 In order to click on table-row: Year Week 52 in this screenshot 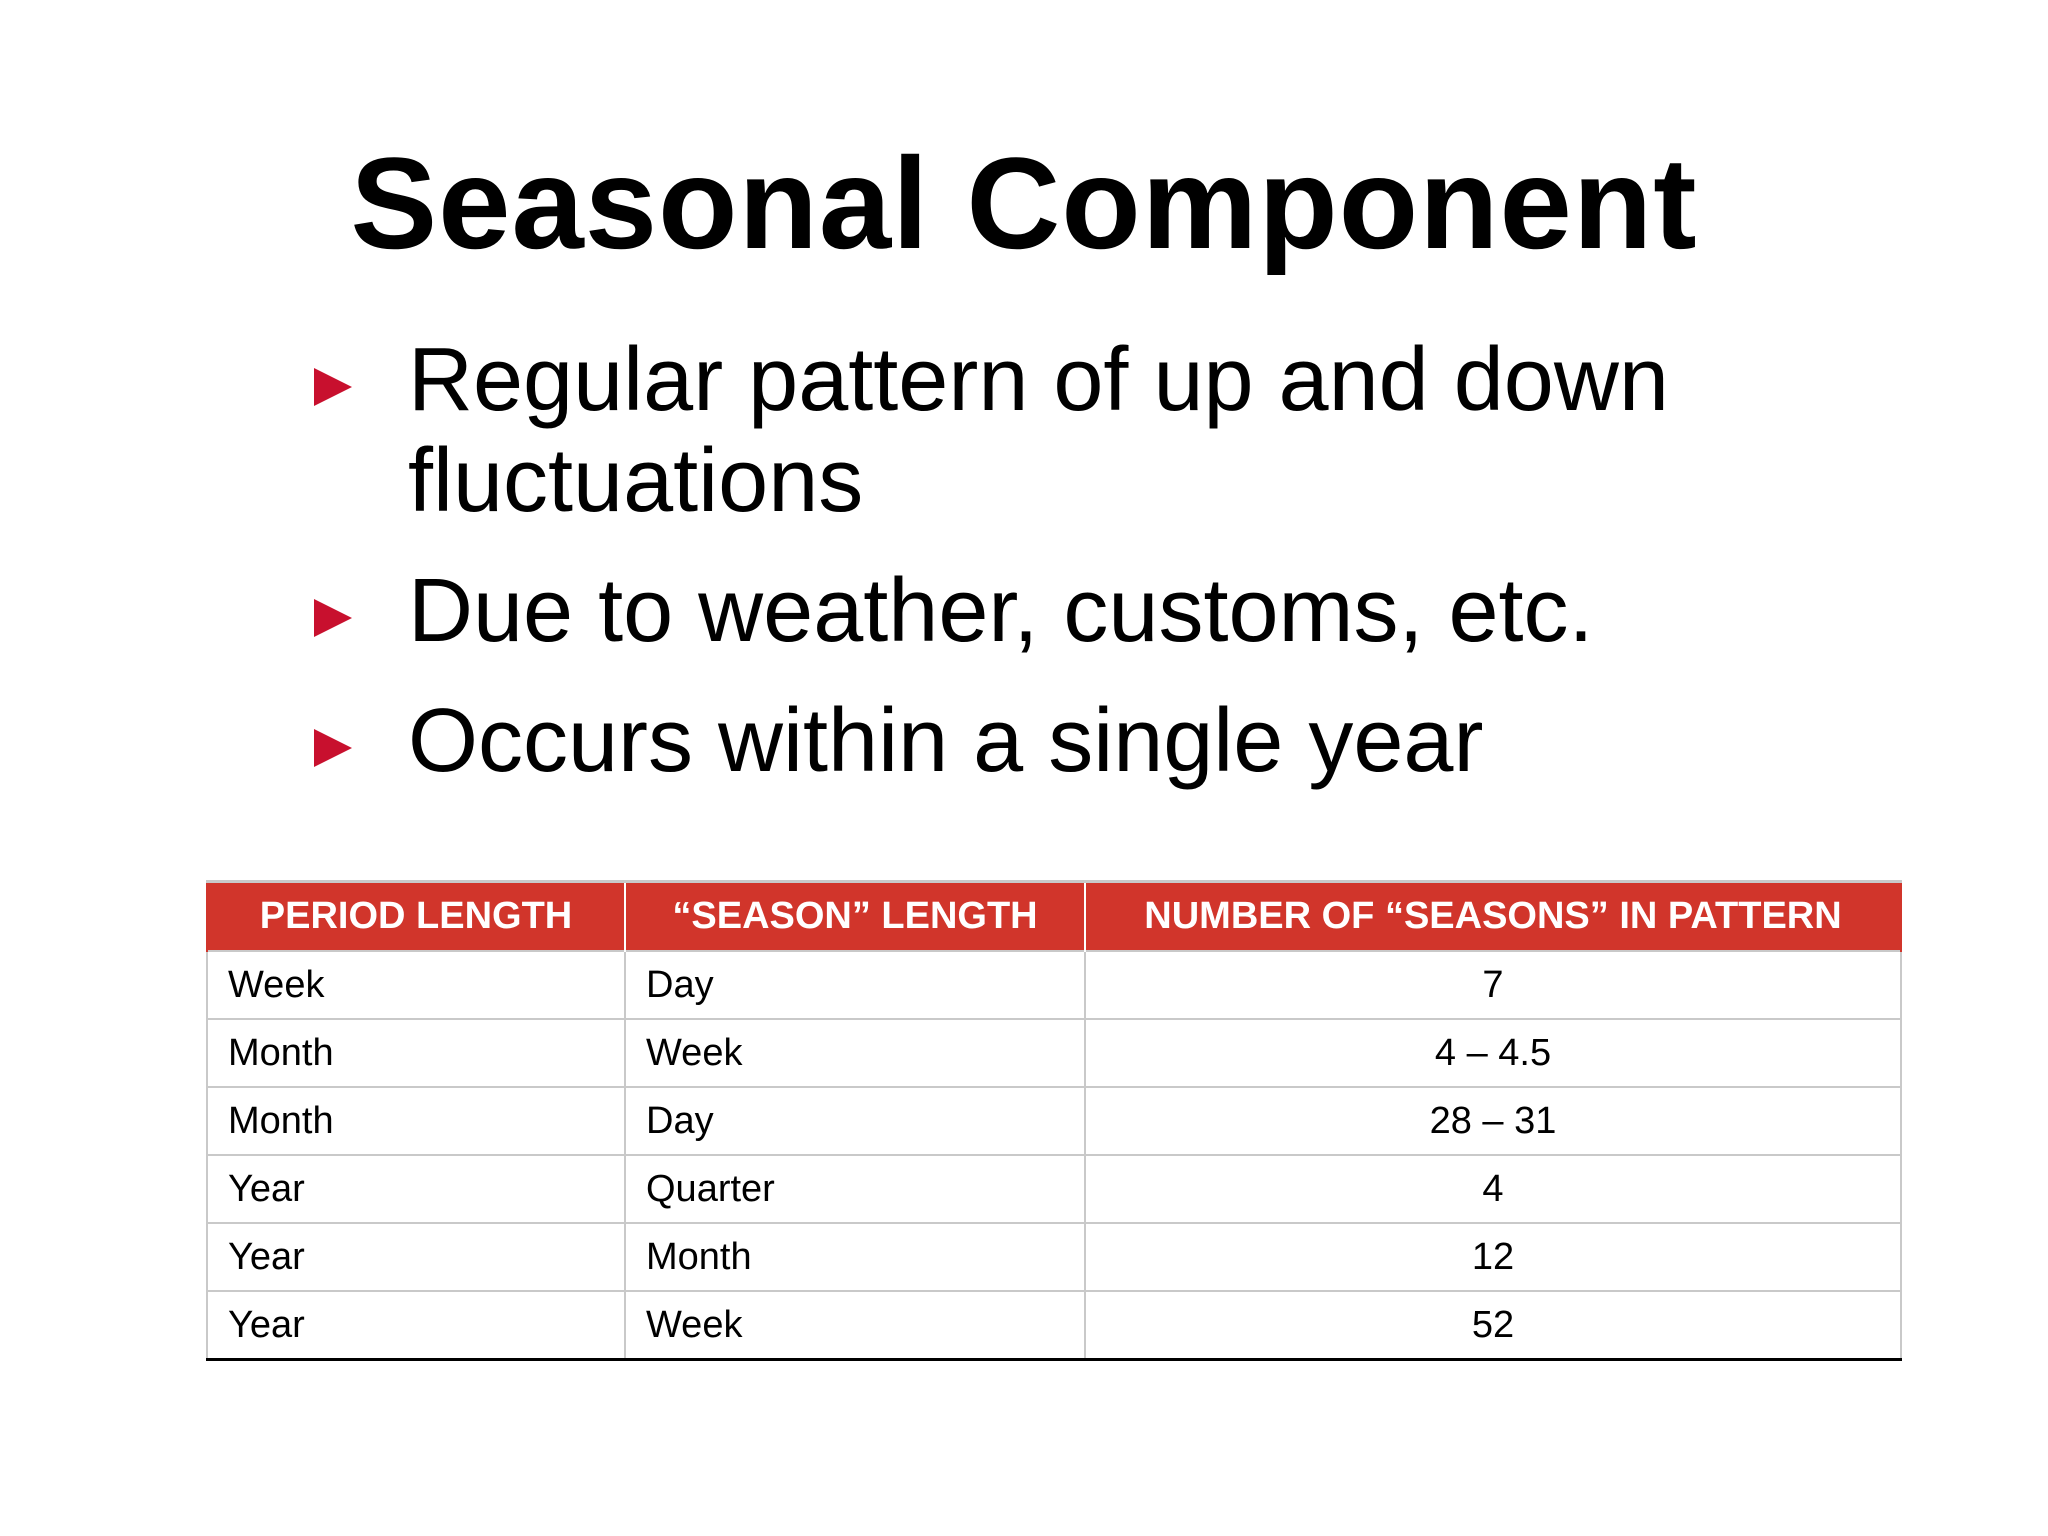, I will do `click(1054, 1325)`.